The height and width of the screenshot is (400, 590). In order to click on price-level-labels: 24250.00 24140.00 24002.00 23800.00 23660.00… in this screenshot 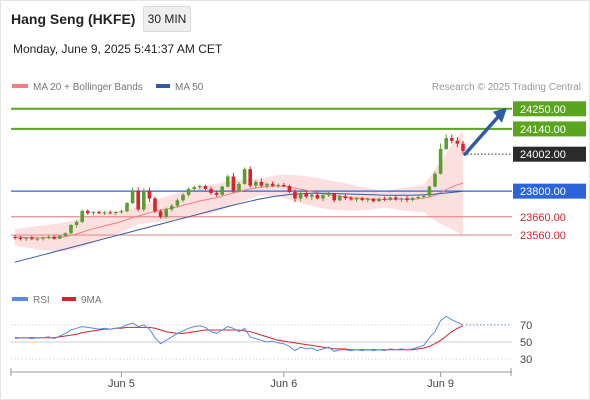, I will do `click(549, 171)`.